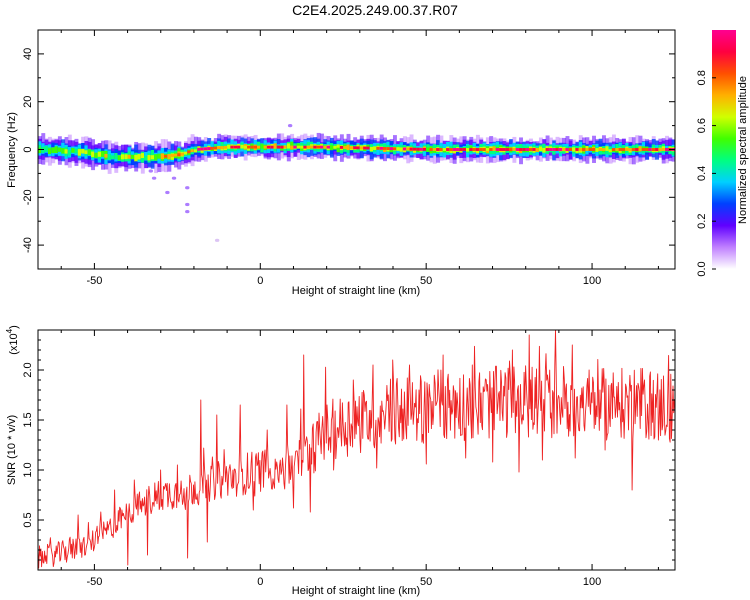 The height and width of the screenshot is (600, 750). What do you see at coordinates (12, 450) in the screenshot?
I see `snr-y-axis-label: SNR (10 * v/v)` at bounding box center [12, 450].